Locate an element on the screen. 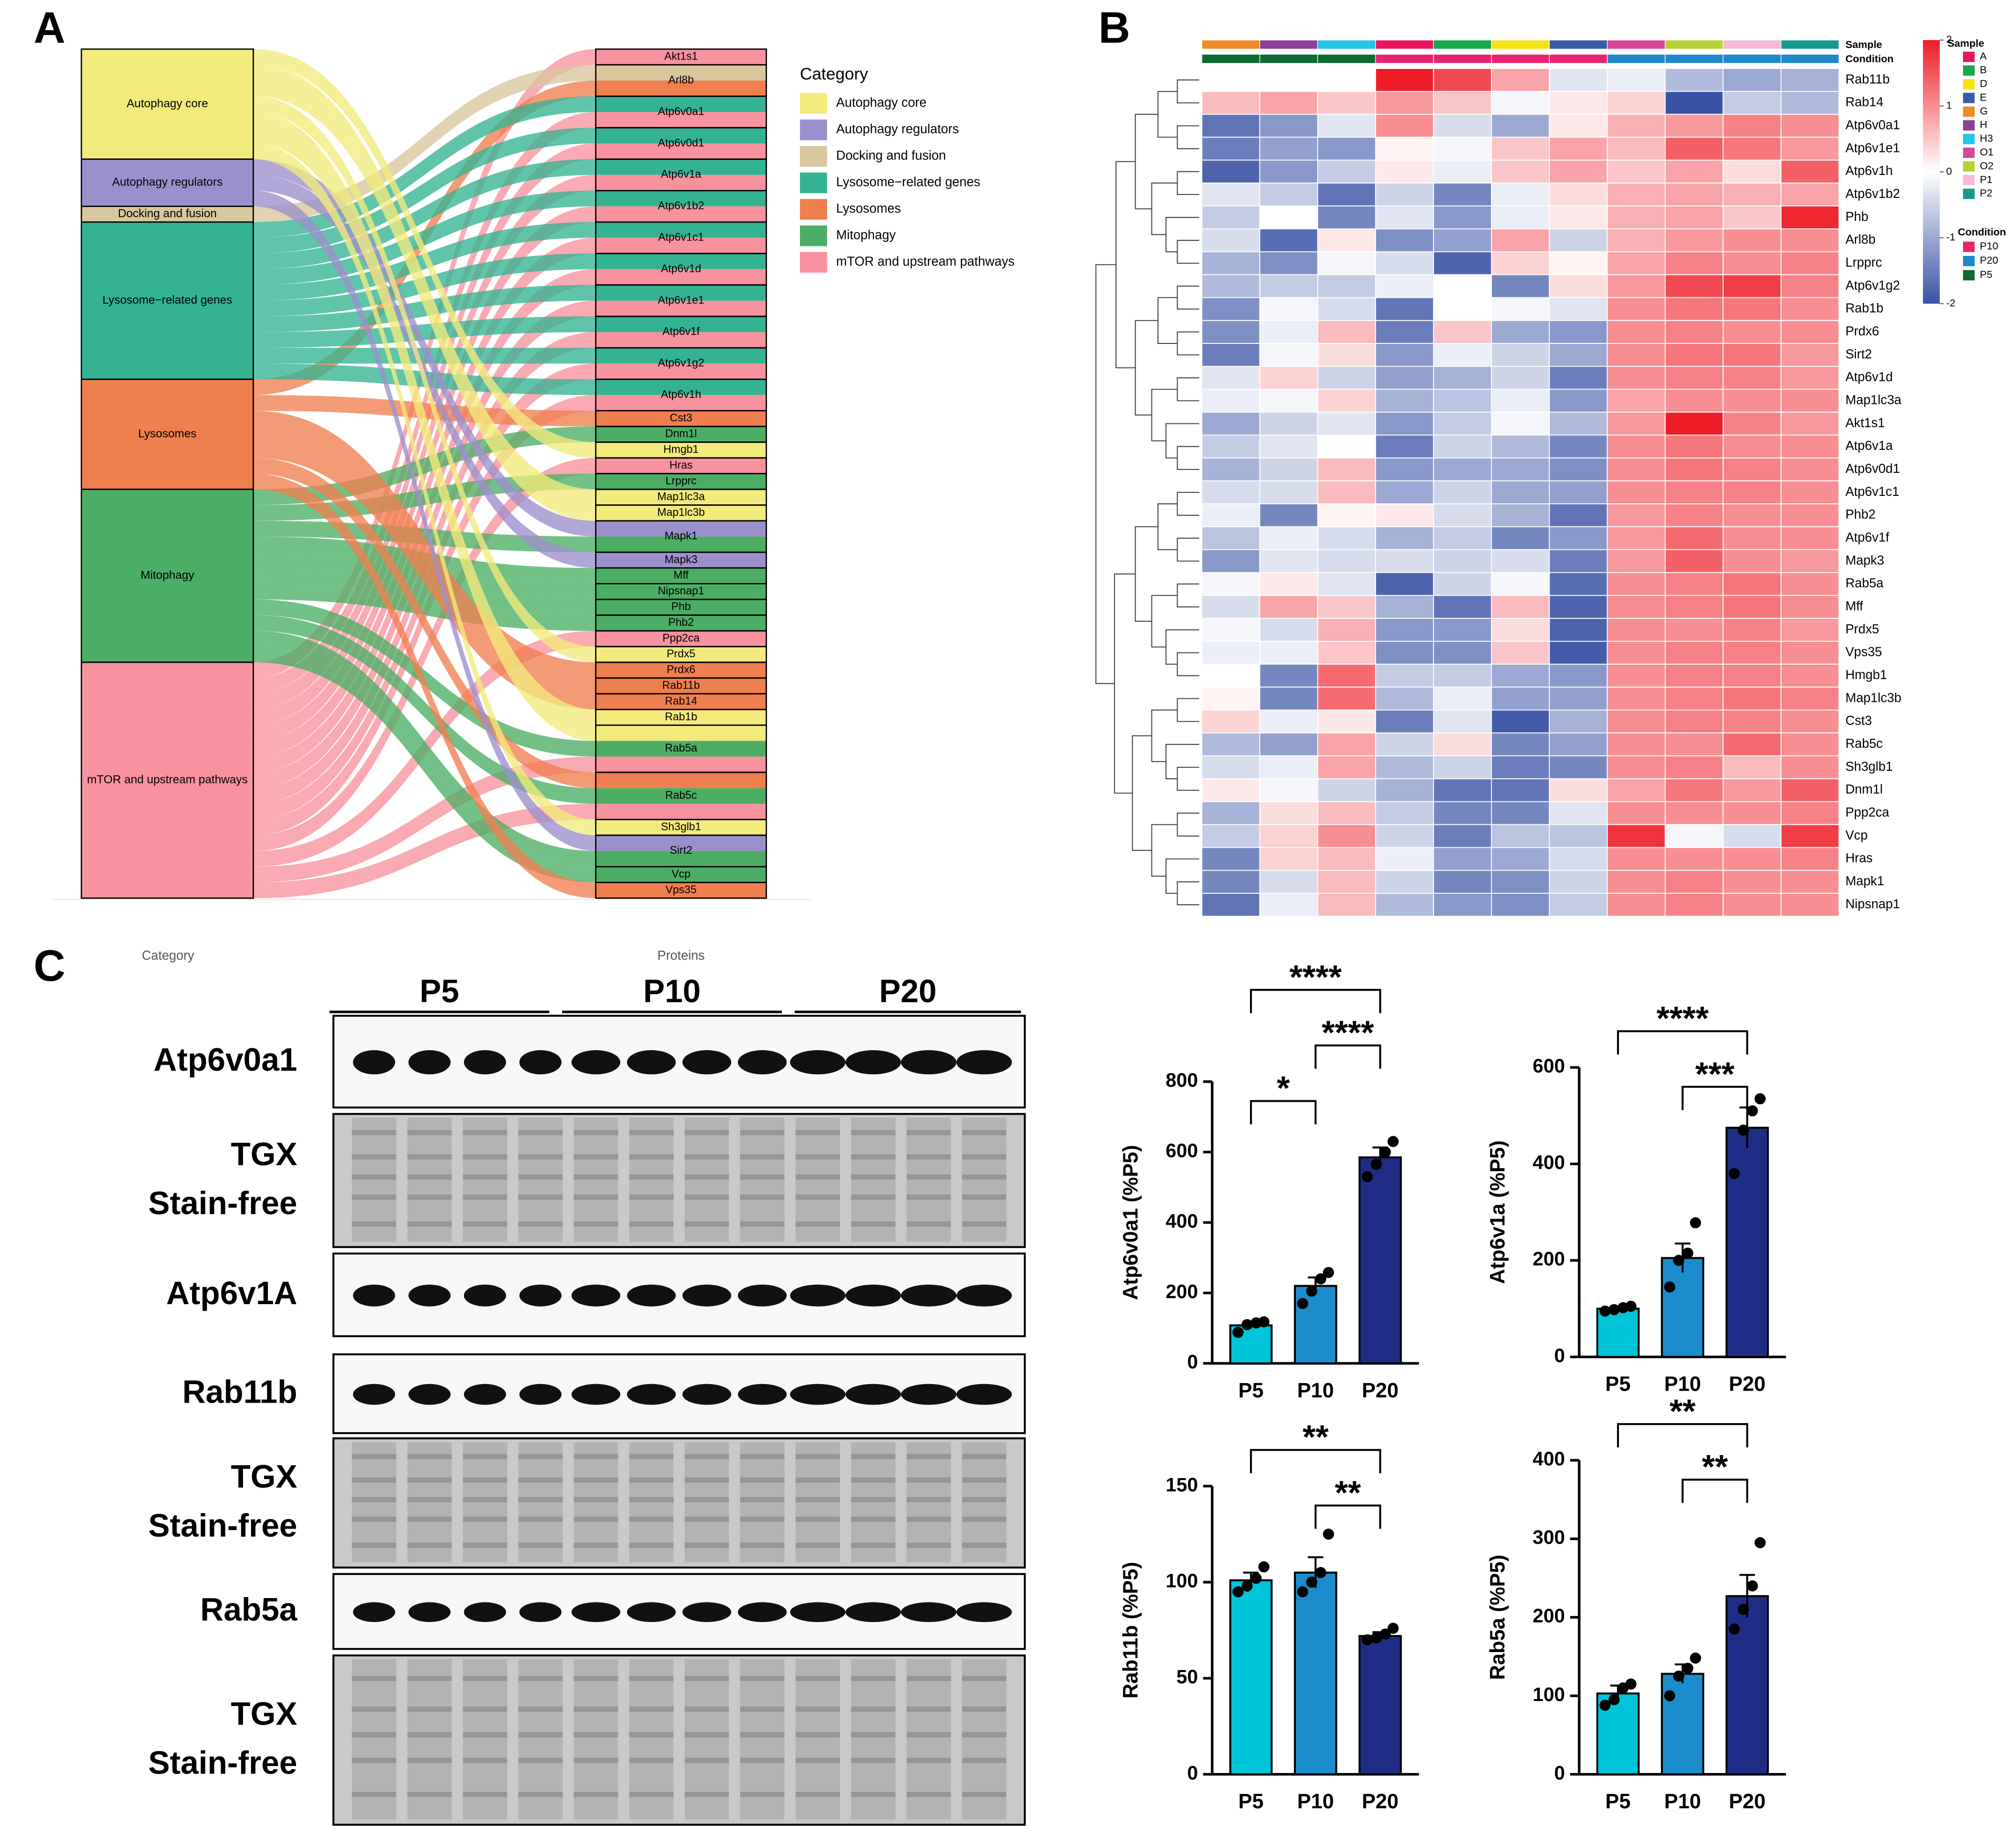 The width and height of the screenshot is (2016, 1826). category-node-label: Mitophagy is located at coordinates (167, 575).